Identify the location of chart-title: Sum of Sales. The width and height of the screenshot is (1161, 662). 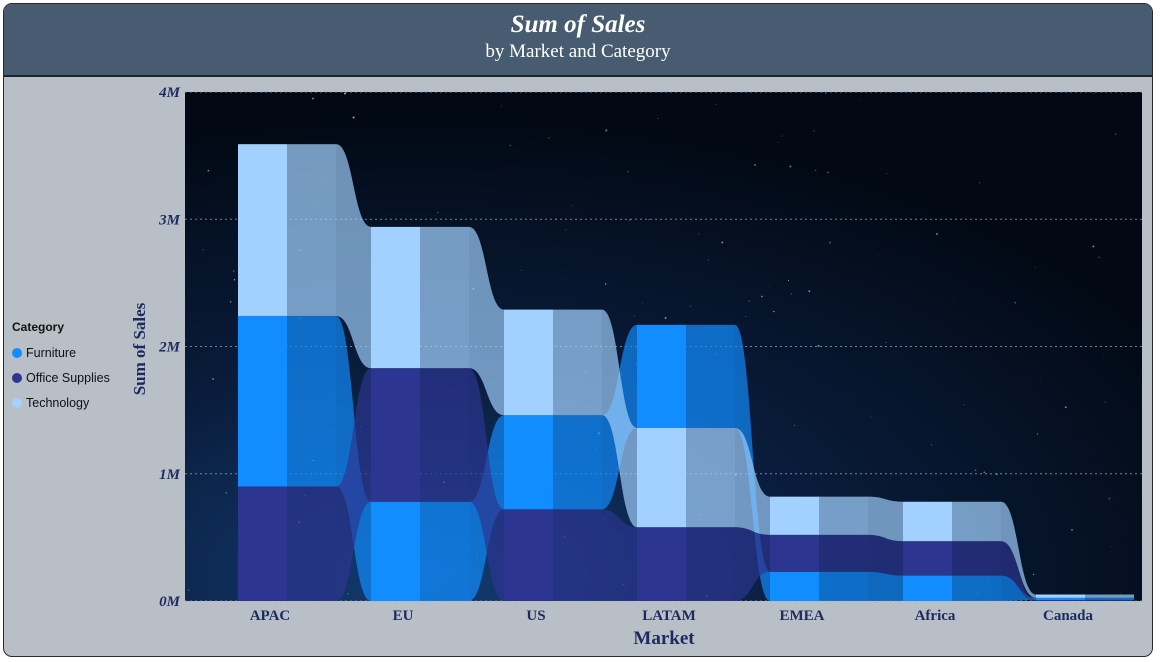
(578, 24).